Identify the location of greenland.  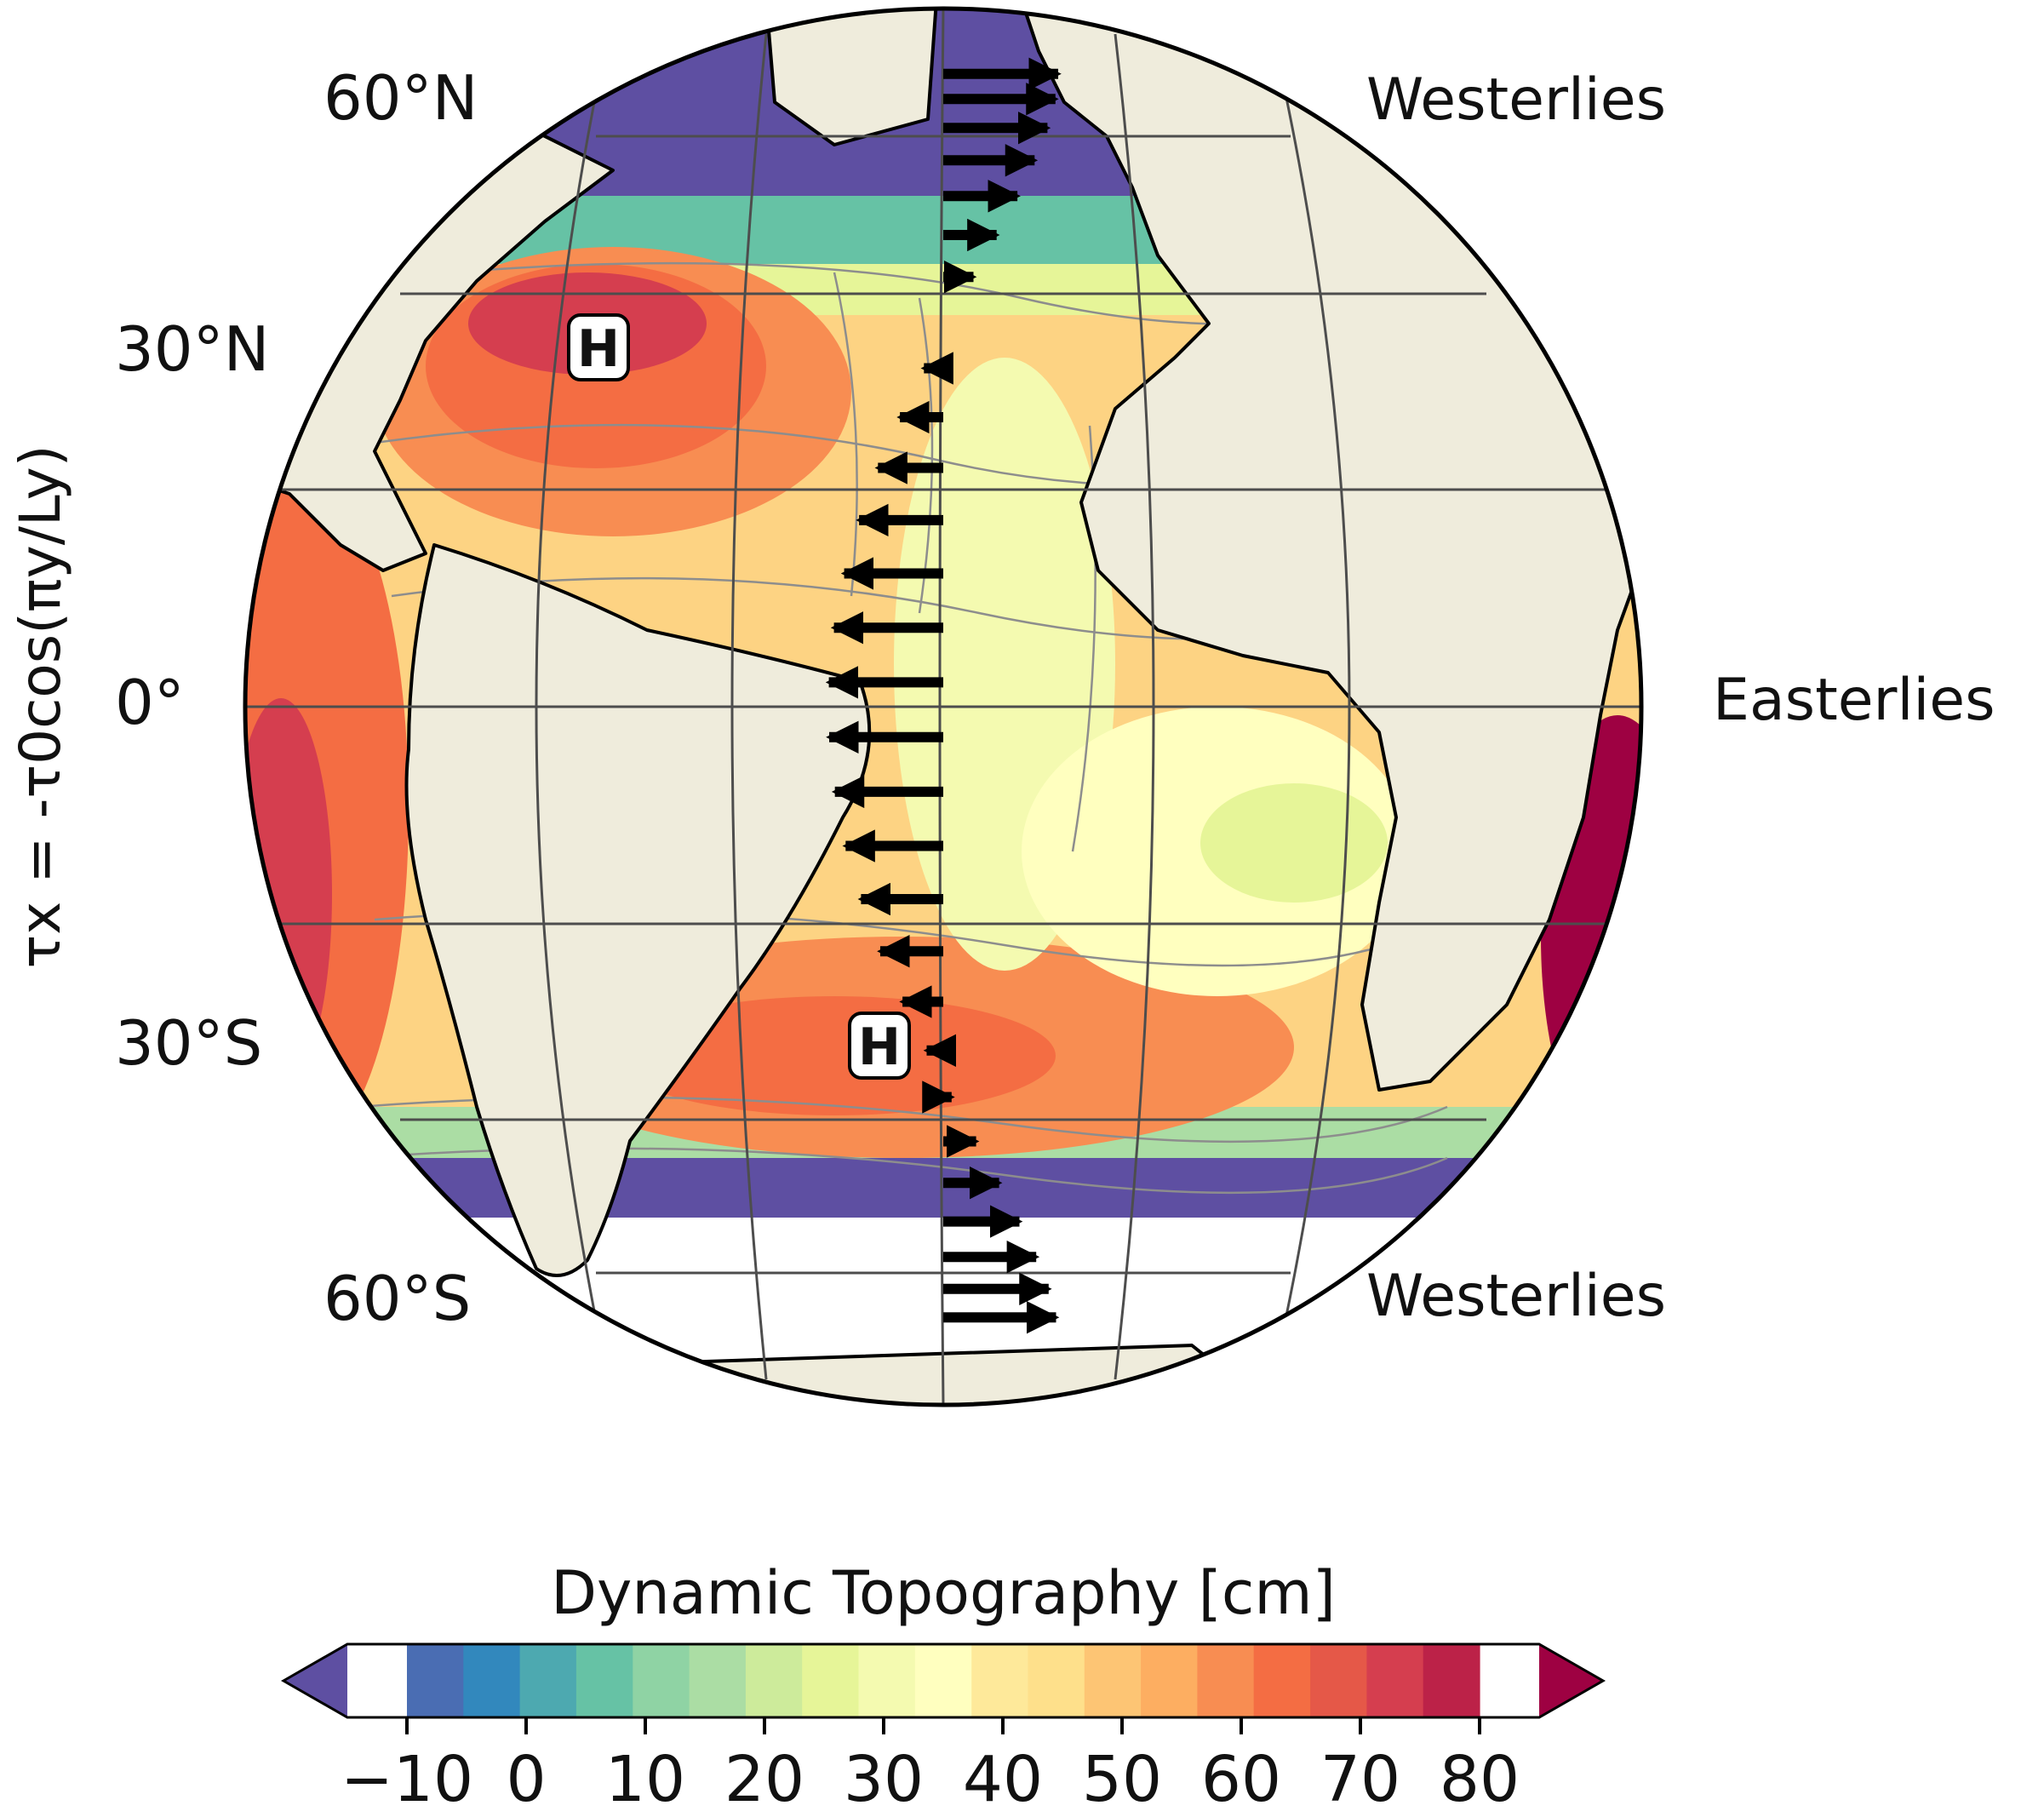
(851, 77).